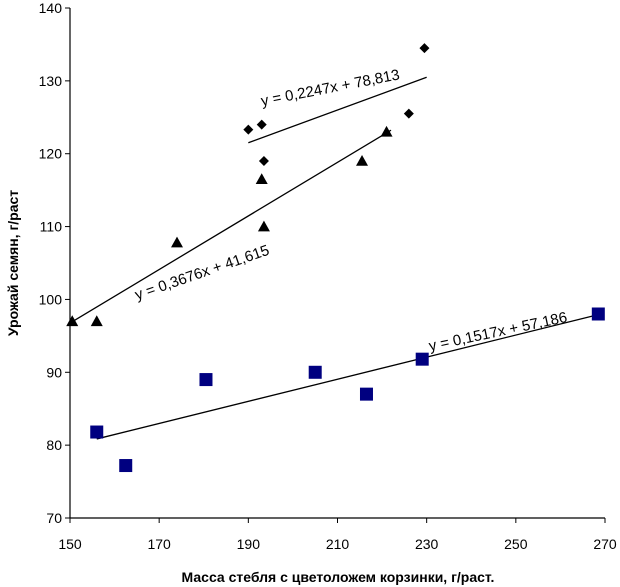 The image size is (620, 587). Describe the element at coordinates (51, 8) in the screenshot. I see `y-tick-label: 140` at that location.